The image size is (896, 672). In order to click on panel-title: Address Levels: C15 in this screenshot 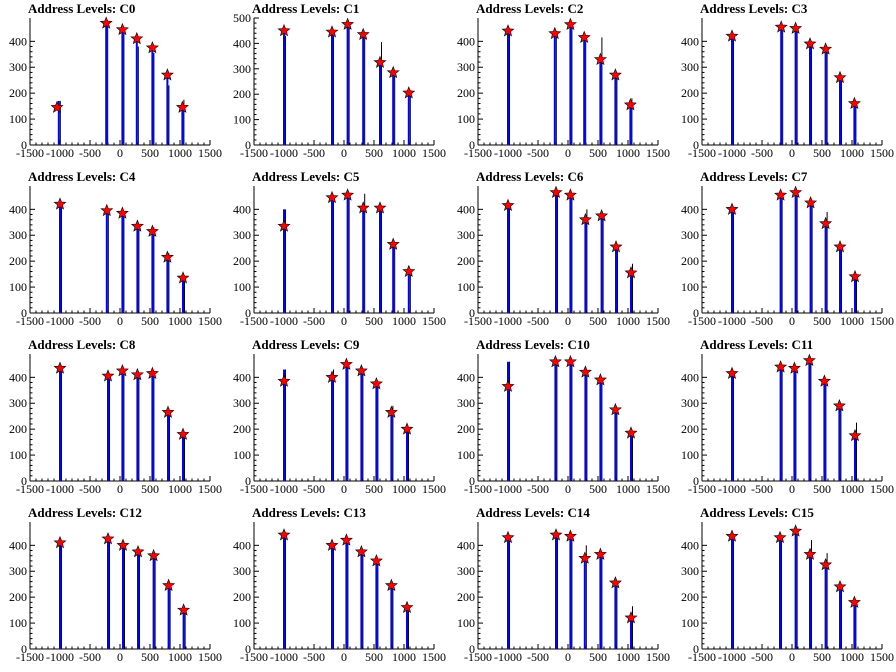, I will do `click(757, 512)`.